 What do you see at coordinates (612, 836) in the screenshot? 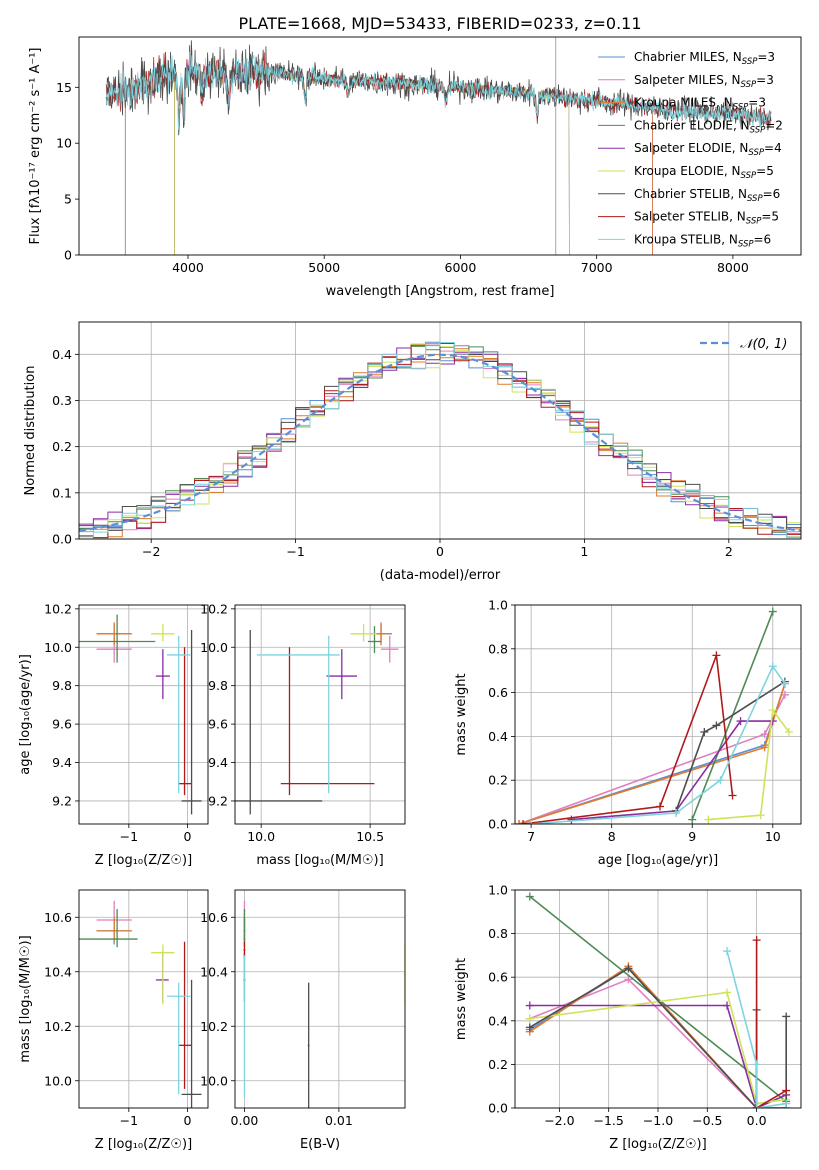
I see `x-tick-label: 8` at bounding box center [612, 836].